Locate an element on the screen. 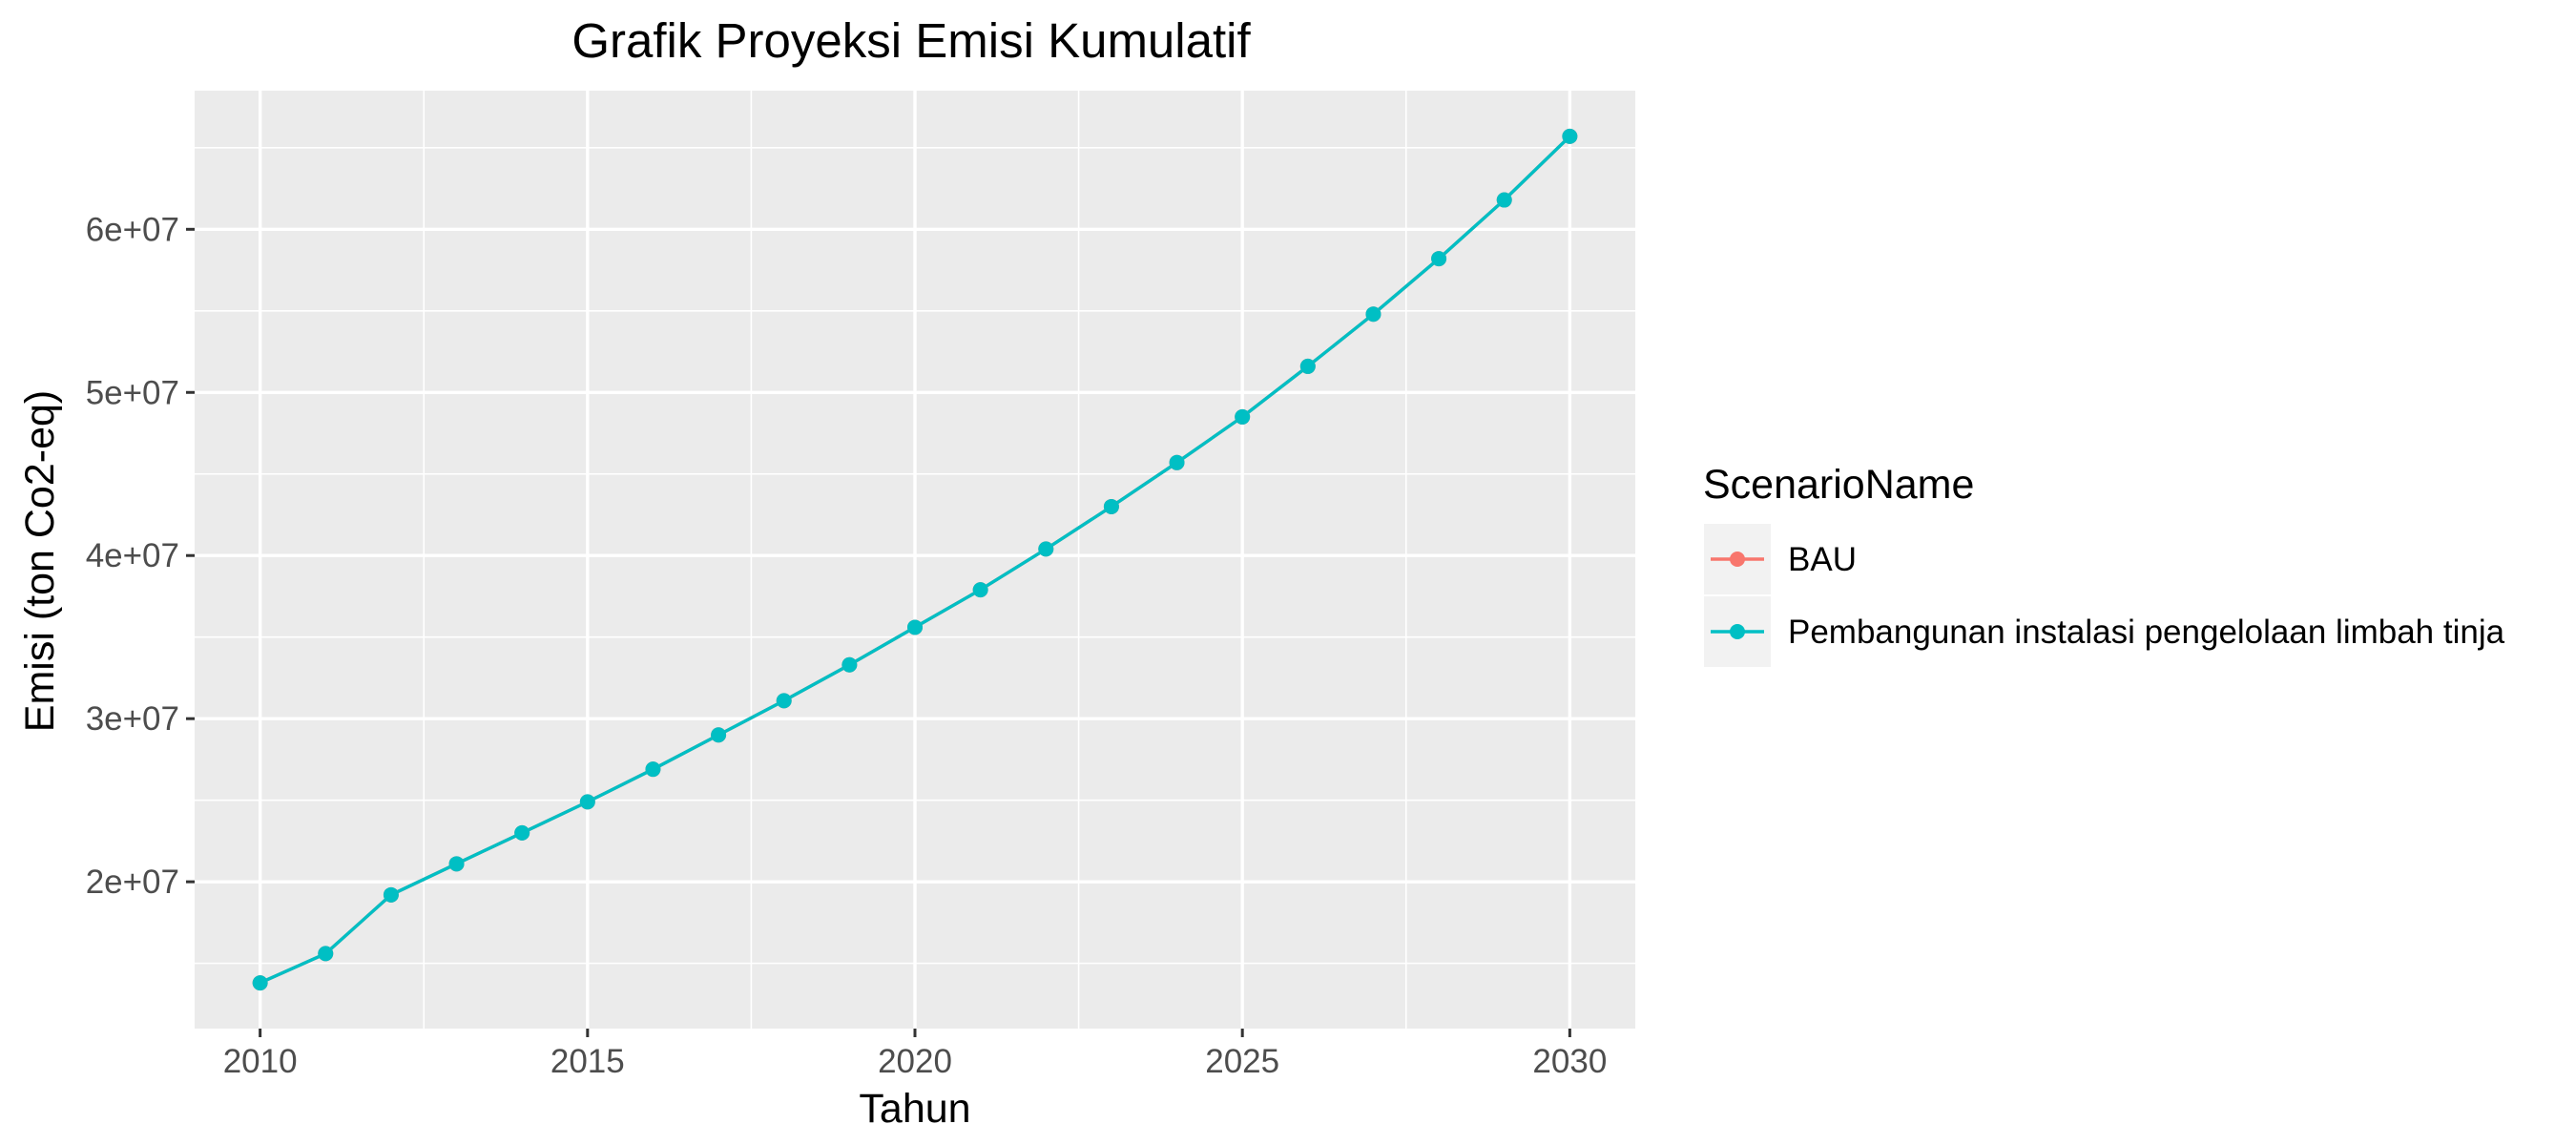 This screenshot has height=1145, width=2576. x-axis-title: Tahun is located at coordinates (914, 1109).